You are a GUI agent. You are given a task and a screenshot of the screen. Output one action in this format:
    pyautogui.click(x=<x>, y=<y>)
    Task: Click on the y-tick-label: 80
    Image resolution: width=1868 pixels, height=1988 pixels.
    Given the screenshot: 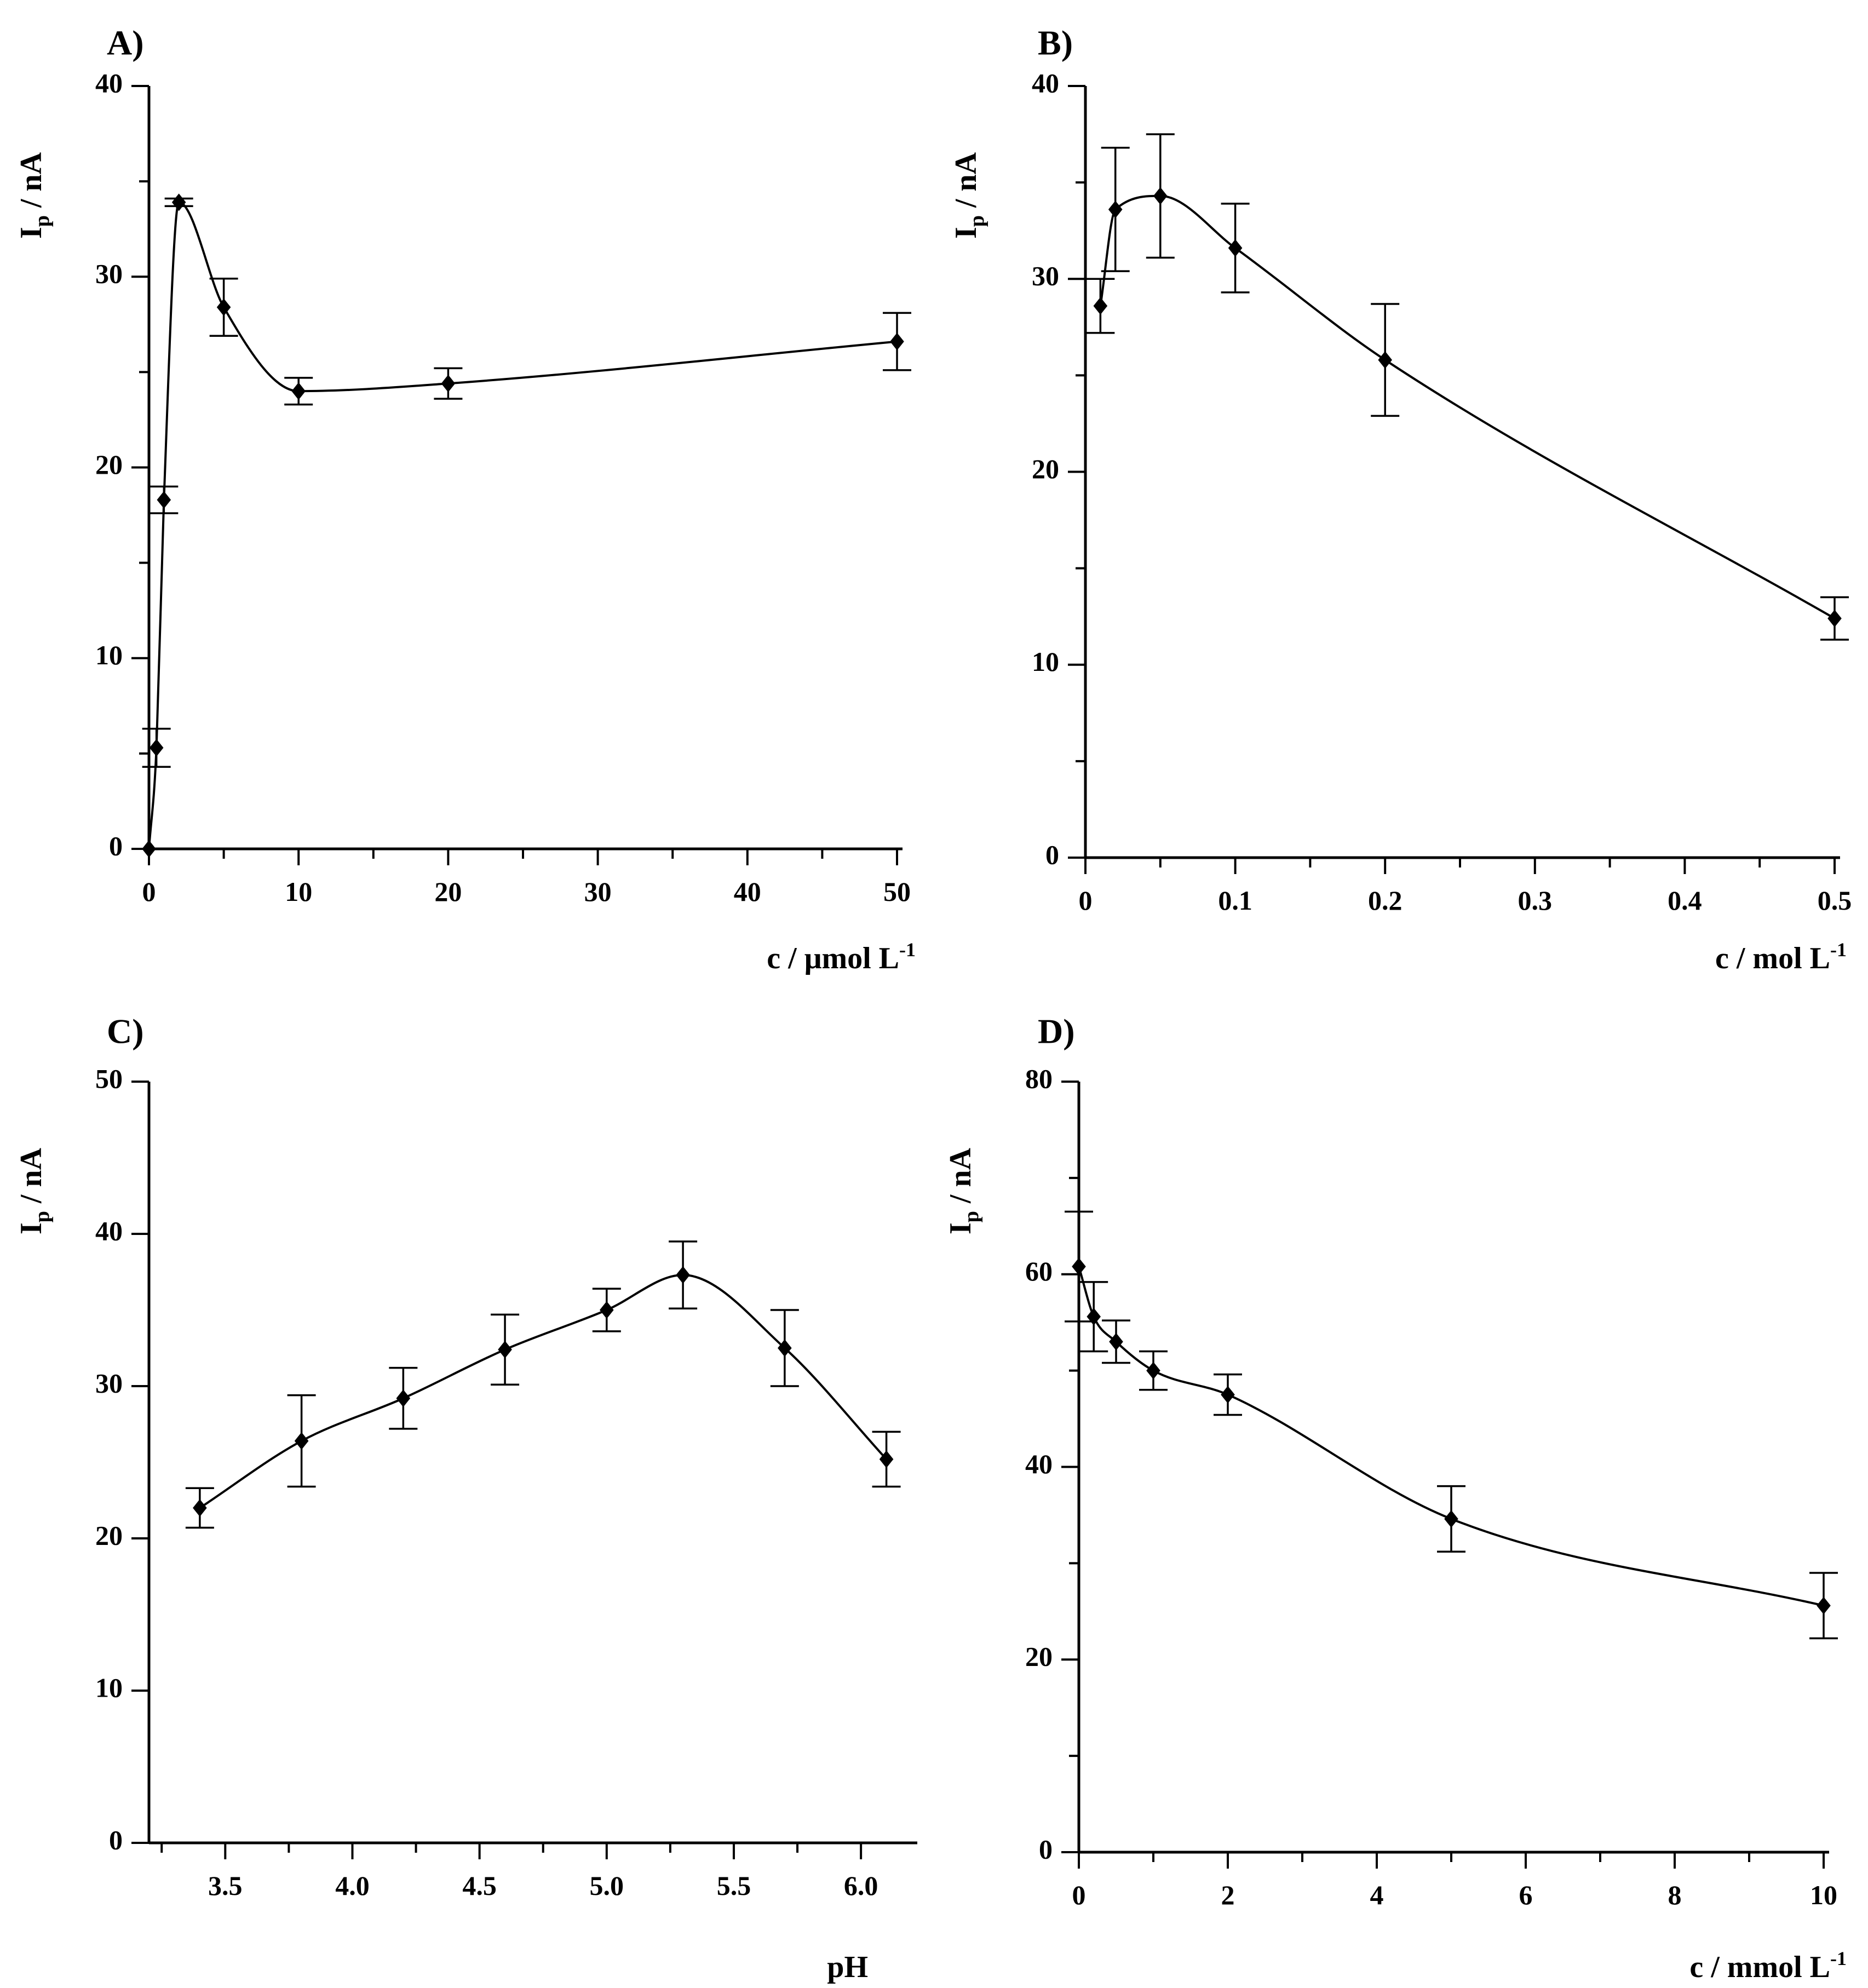 What is the action you would take?
    pyautogui.click(x=1039, y=1078)
    